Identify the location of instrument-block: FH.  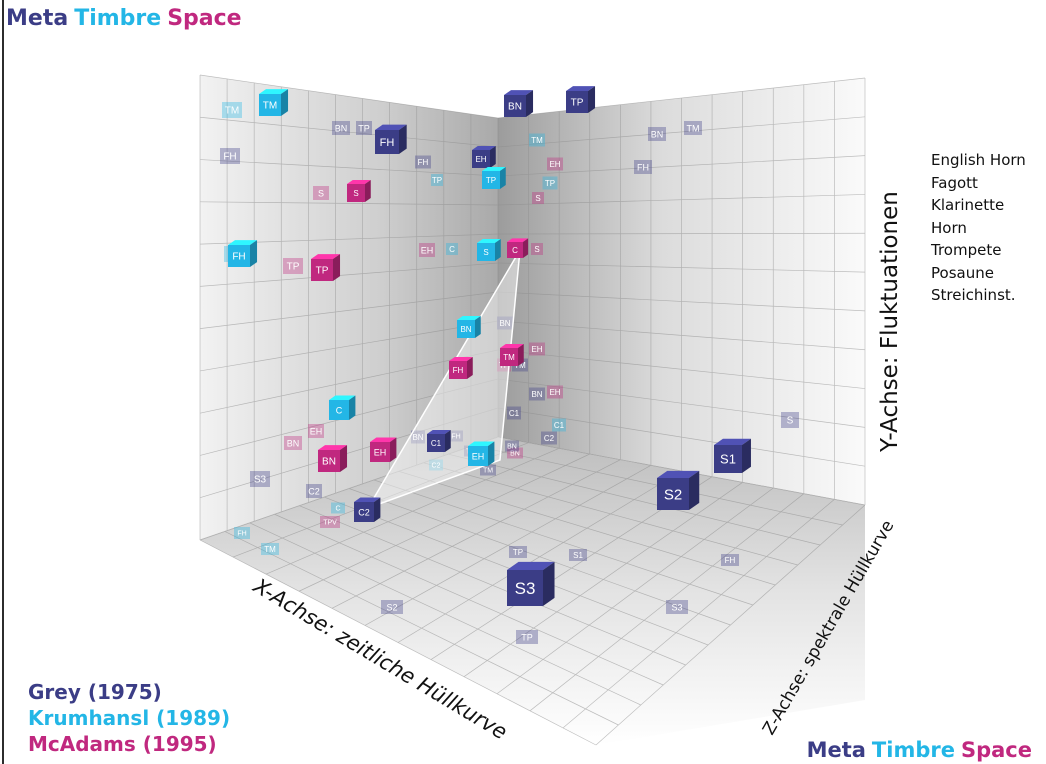
(461, 367).